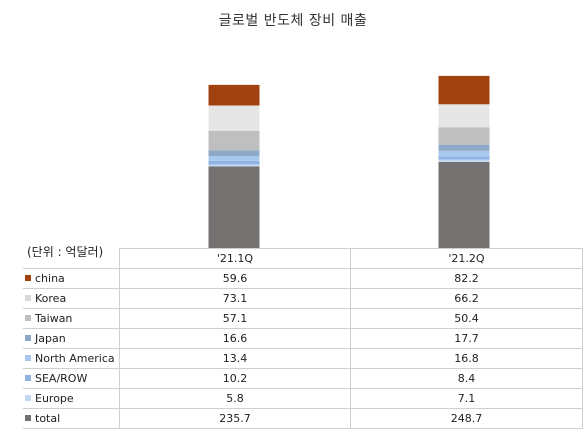 The image size is (586, 434). Describe the element at coordinates (466, 318) in the screenshot. I see `table-cell-value: 50.4` at that location.